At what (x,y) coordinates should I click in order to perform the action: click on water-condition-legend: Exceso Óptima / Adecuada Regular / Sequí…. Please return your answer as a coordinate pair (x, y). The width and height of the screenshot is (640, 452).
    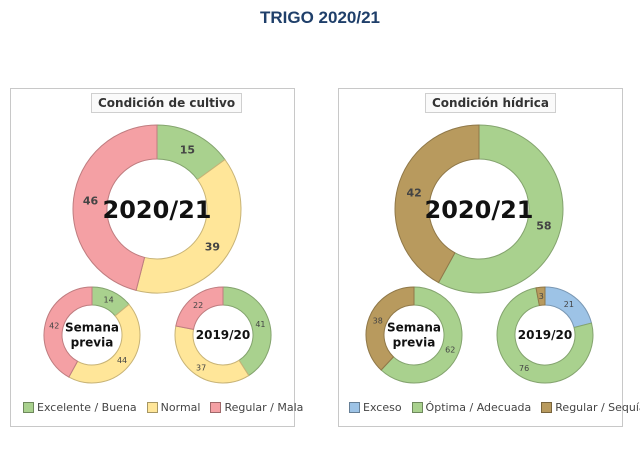
    Looking at the image, I should click on (494, 407).